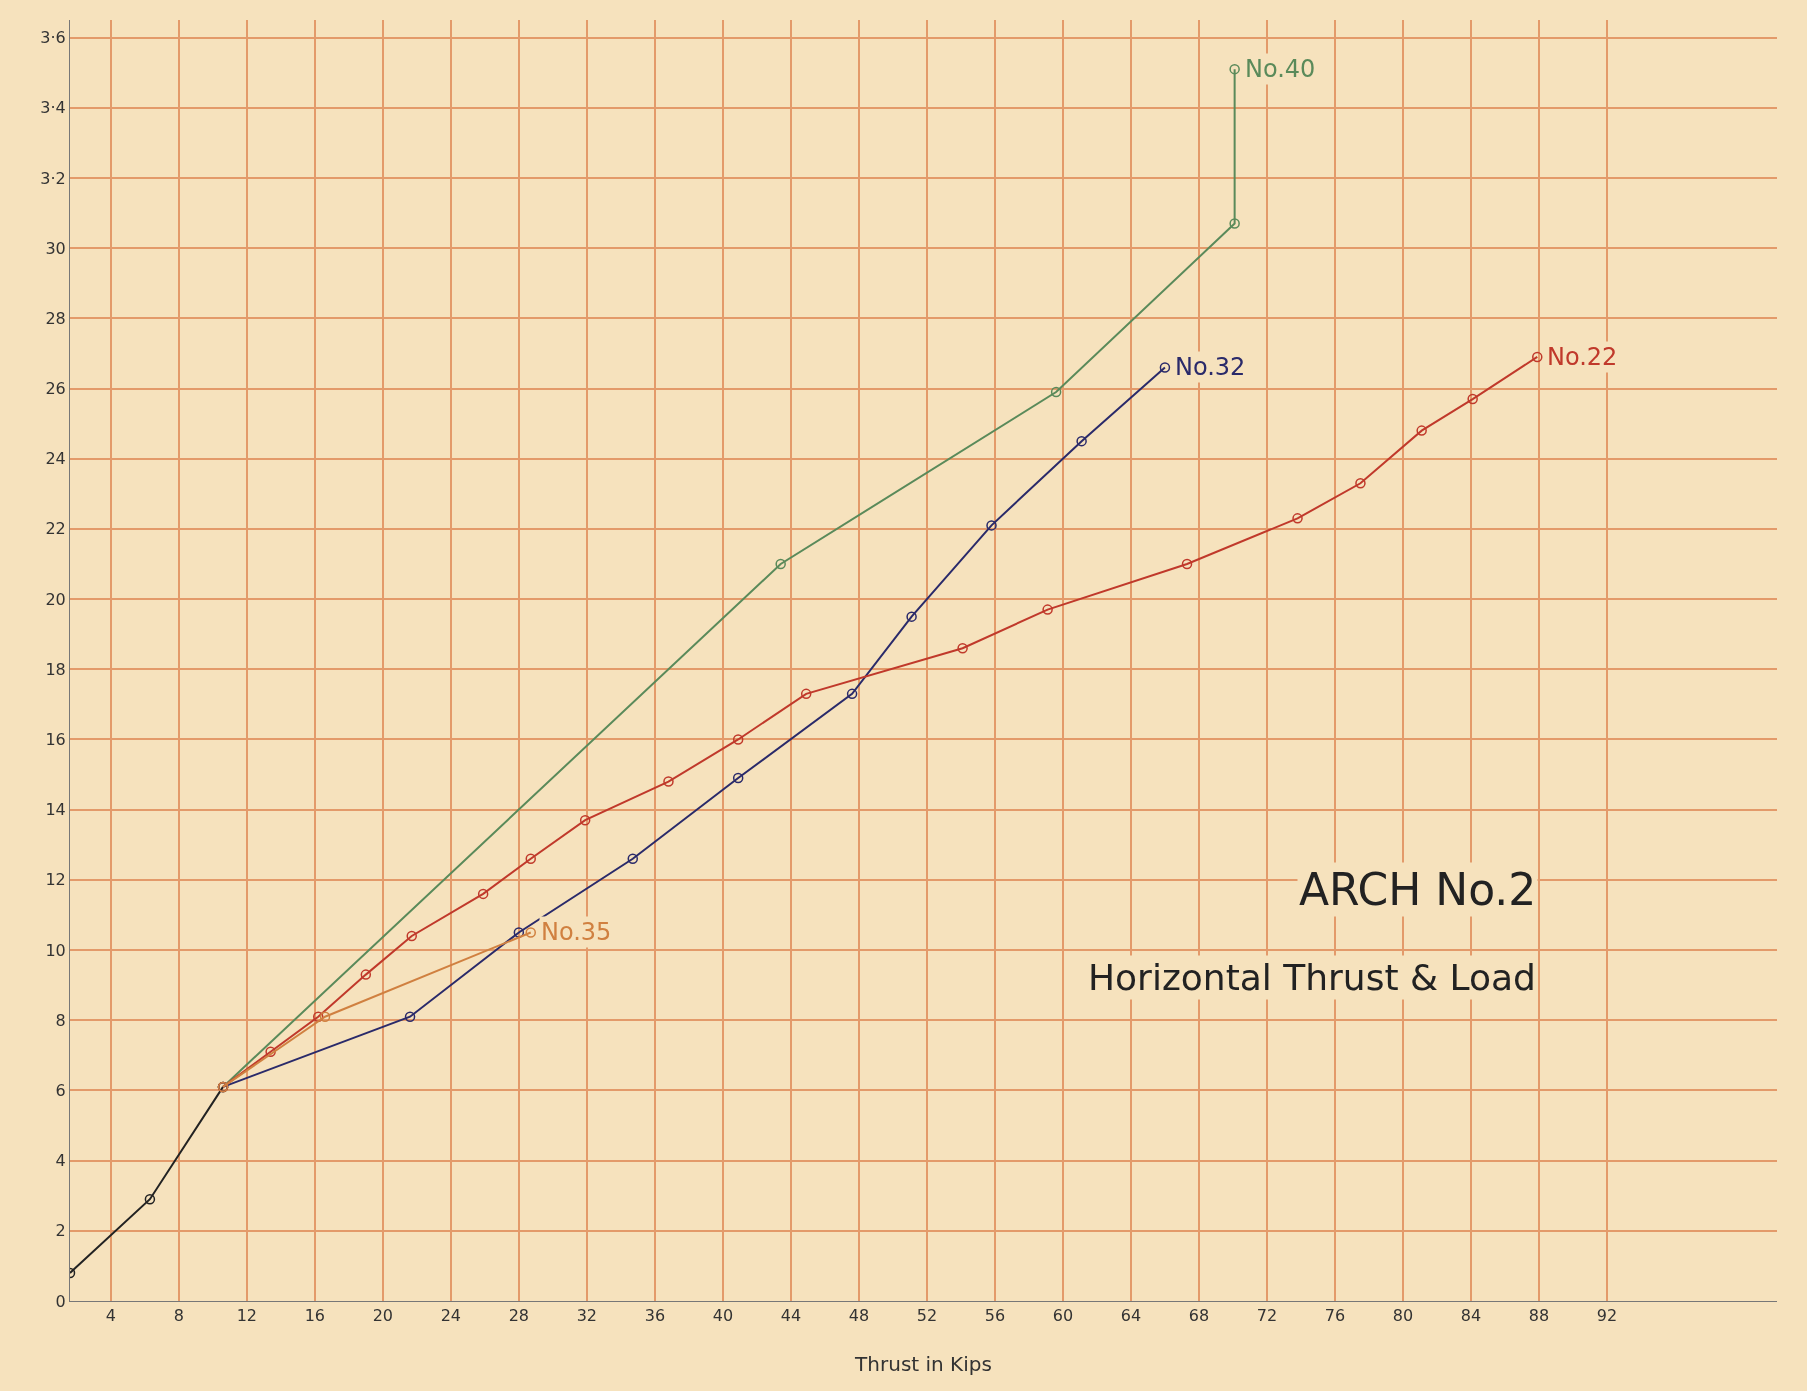 This screenshot has width=1807, height=1391. Describe the element at coordinates (655, 1316) in the screenshot. I see `x-tick-label: 36` at that location.